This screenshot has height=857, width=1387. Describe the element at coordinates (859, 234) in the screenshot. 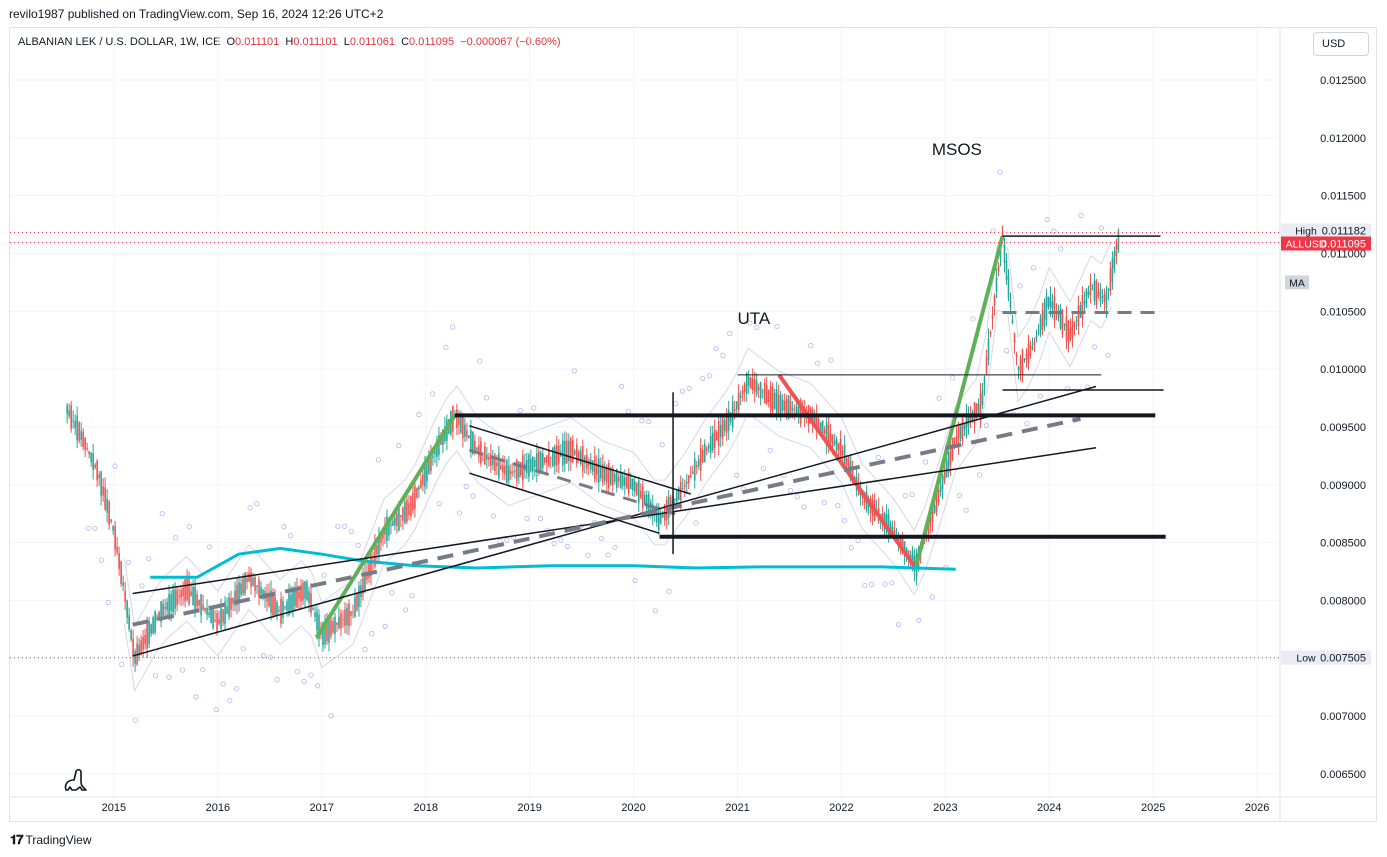

I see `annotations: UTA MSOS` at that location.